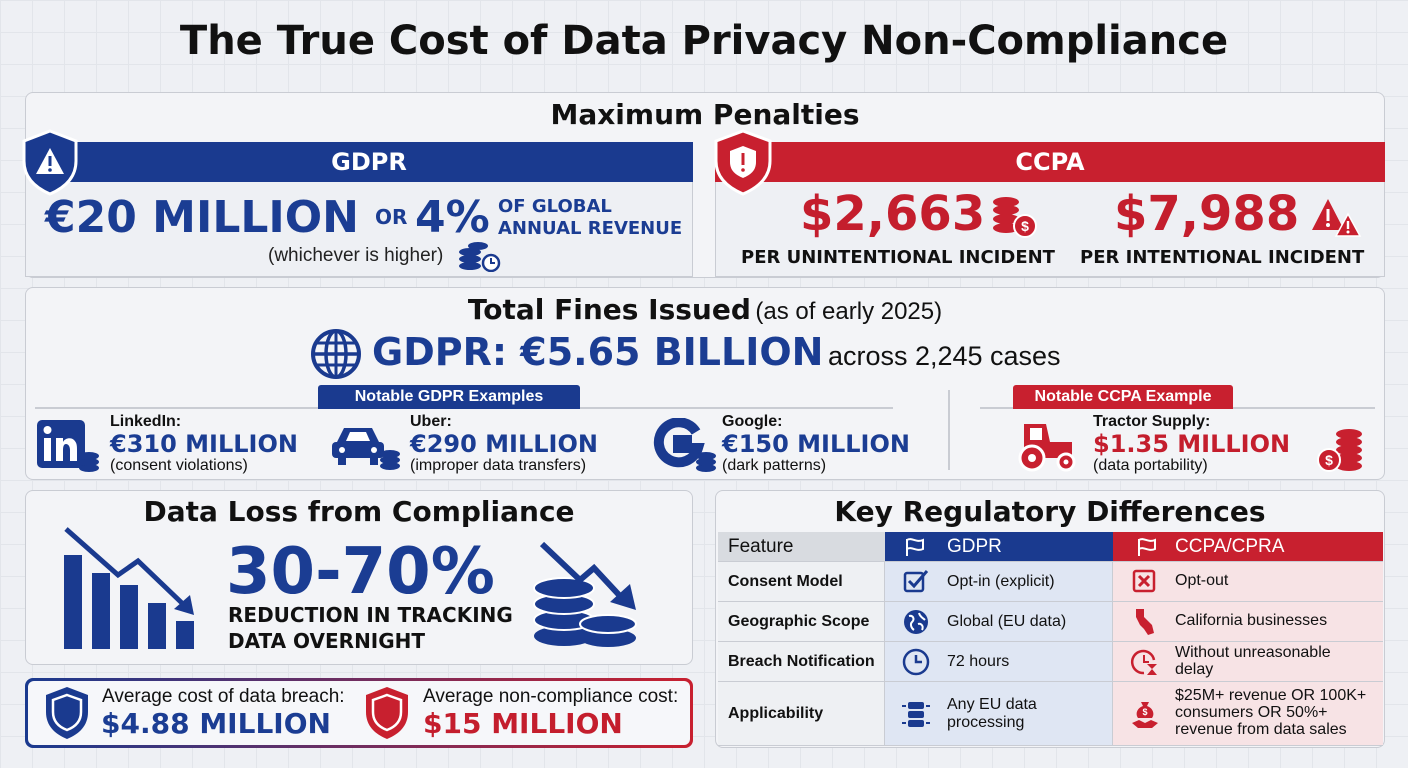 This screenshot has width=1408, height=768. Describe the element at coordinates (327, 641) in the screenshot. I see `data-loss-text: DATA OVERNIGHT` at that location.